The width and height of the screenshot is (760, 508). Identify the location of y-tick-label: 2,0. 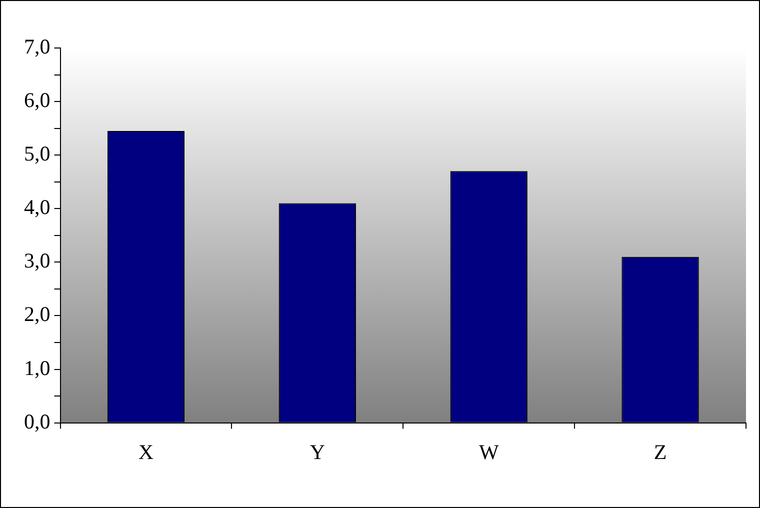
(37, 314).